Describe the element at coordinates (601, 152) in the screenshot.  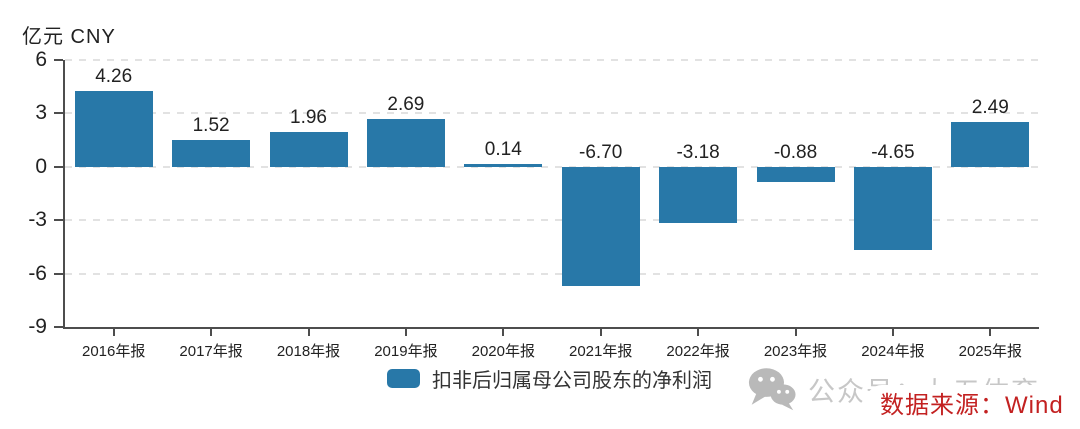
I see `bar-value-label: -6.70` at that location.